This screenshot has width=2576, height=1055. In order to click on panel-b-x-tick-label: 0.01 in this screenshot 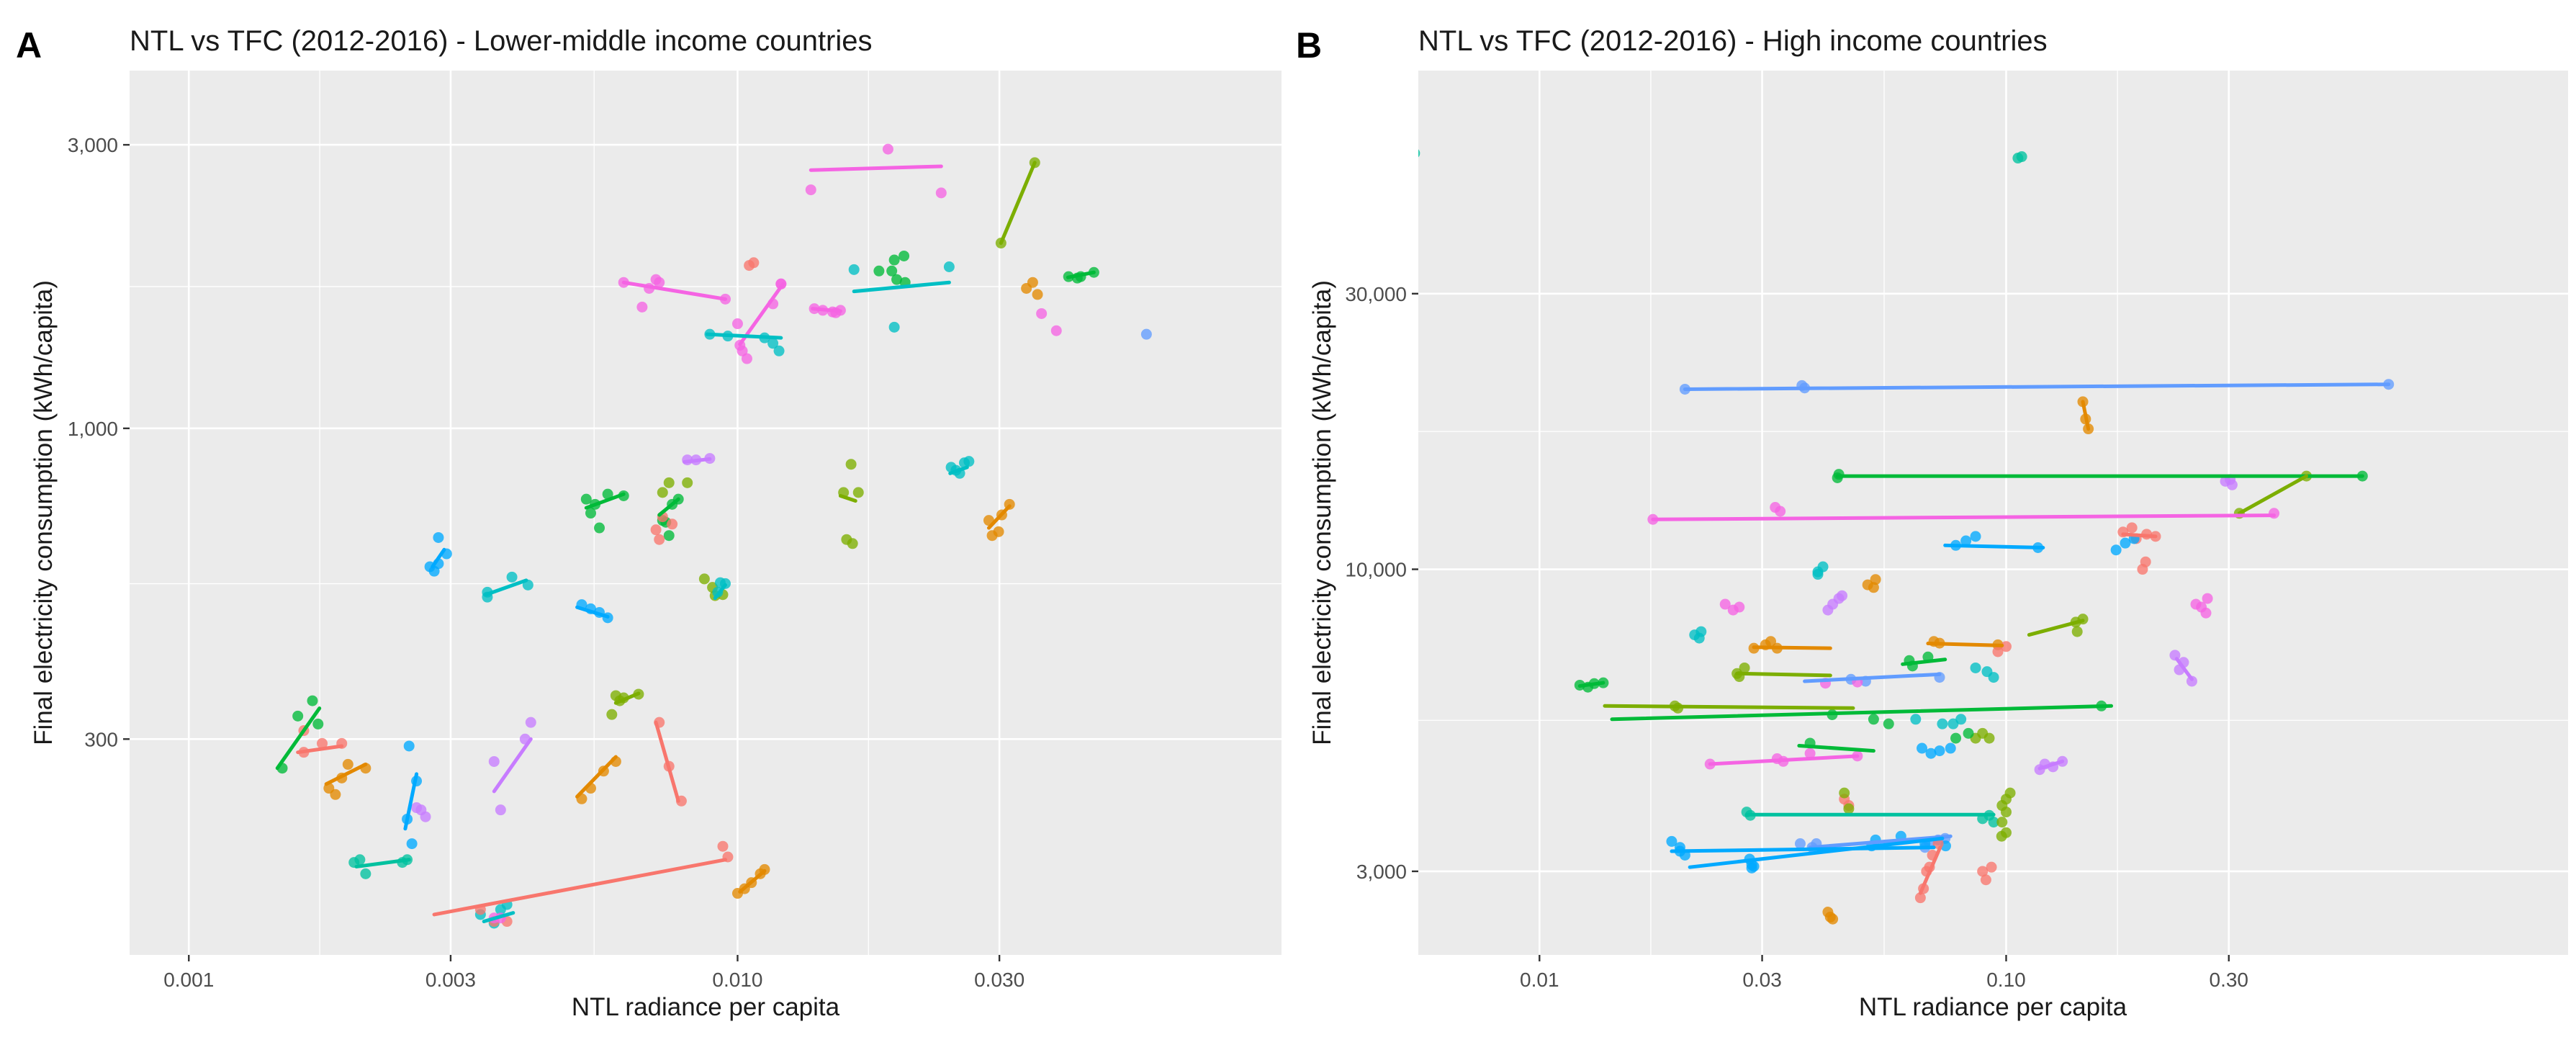, I will do `click(1539, 980)`.